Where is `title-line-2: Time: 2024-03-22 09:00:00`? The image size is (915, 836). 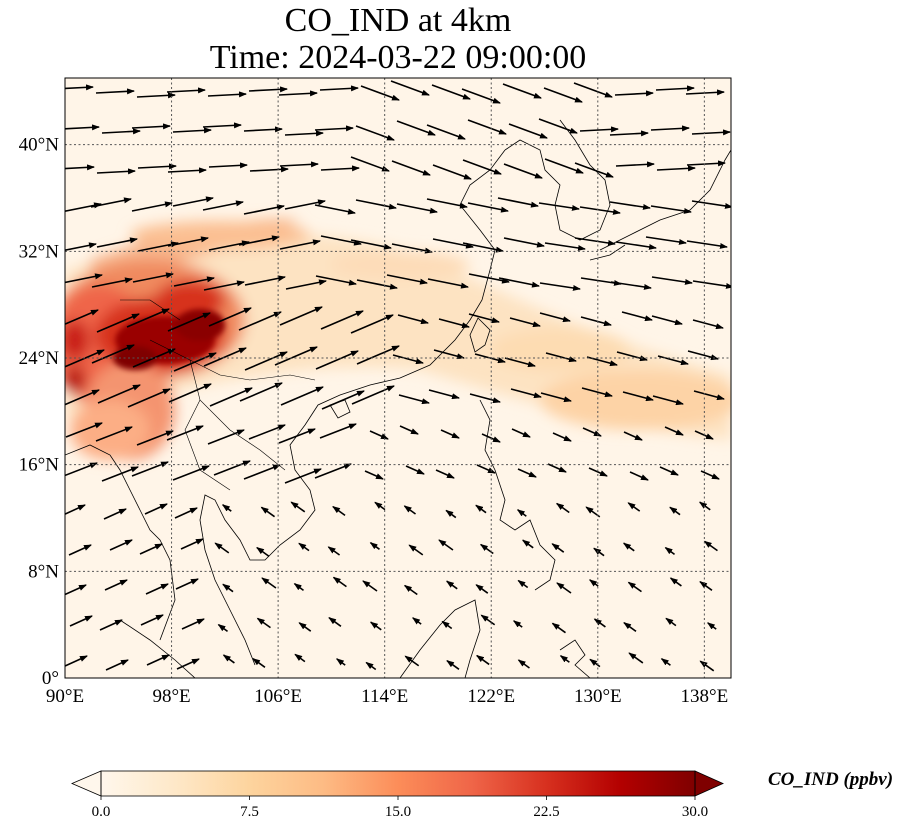
title-line-2: Time: 2024-03-22 09:00:00 is located at coordinates (398, 57).